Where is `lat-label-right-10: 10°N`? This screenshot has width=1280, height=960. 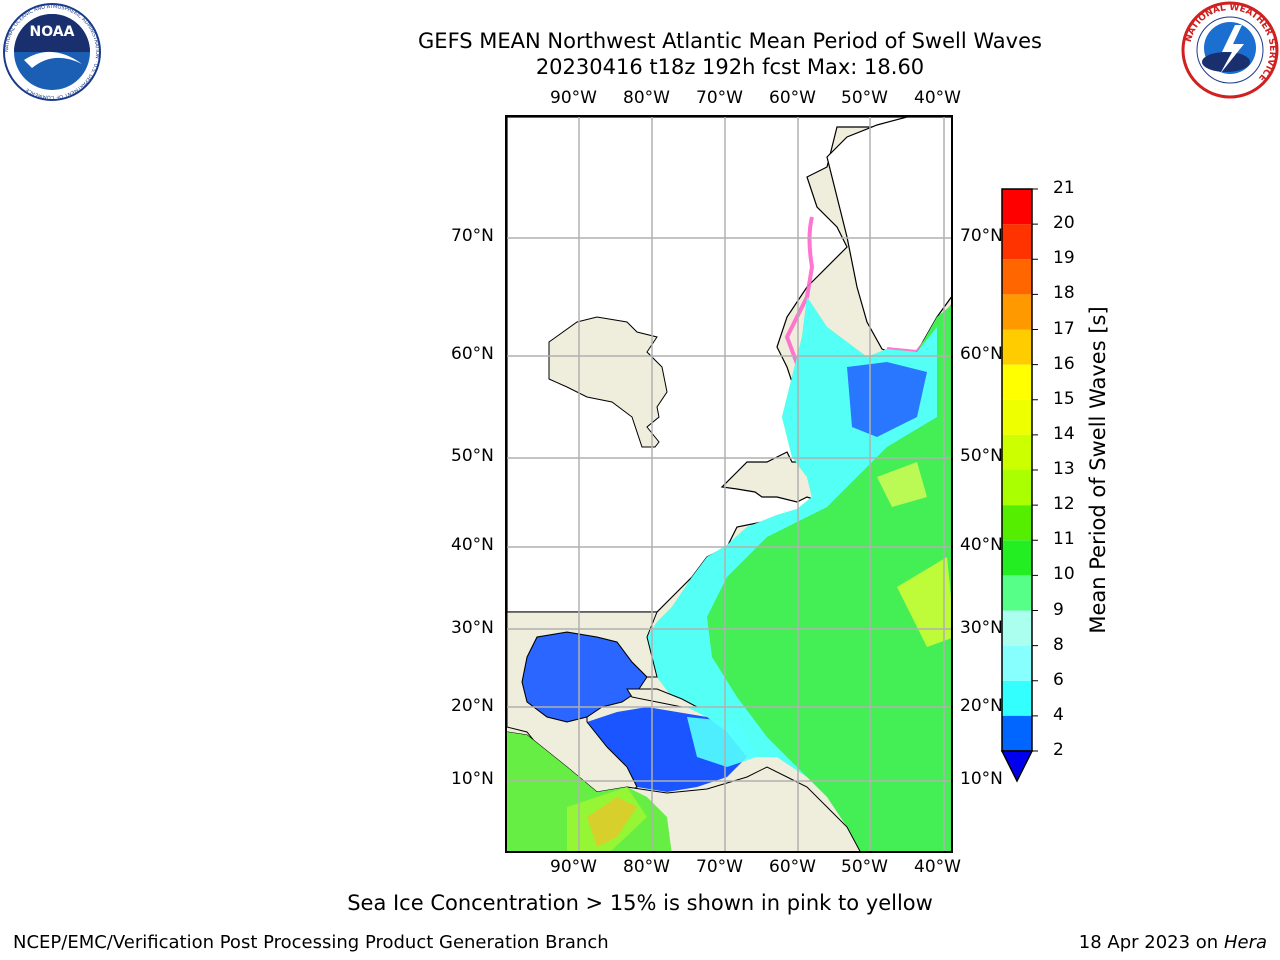 lat-label-right-10: 10°N is located at coordinates (981, 779).